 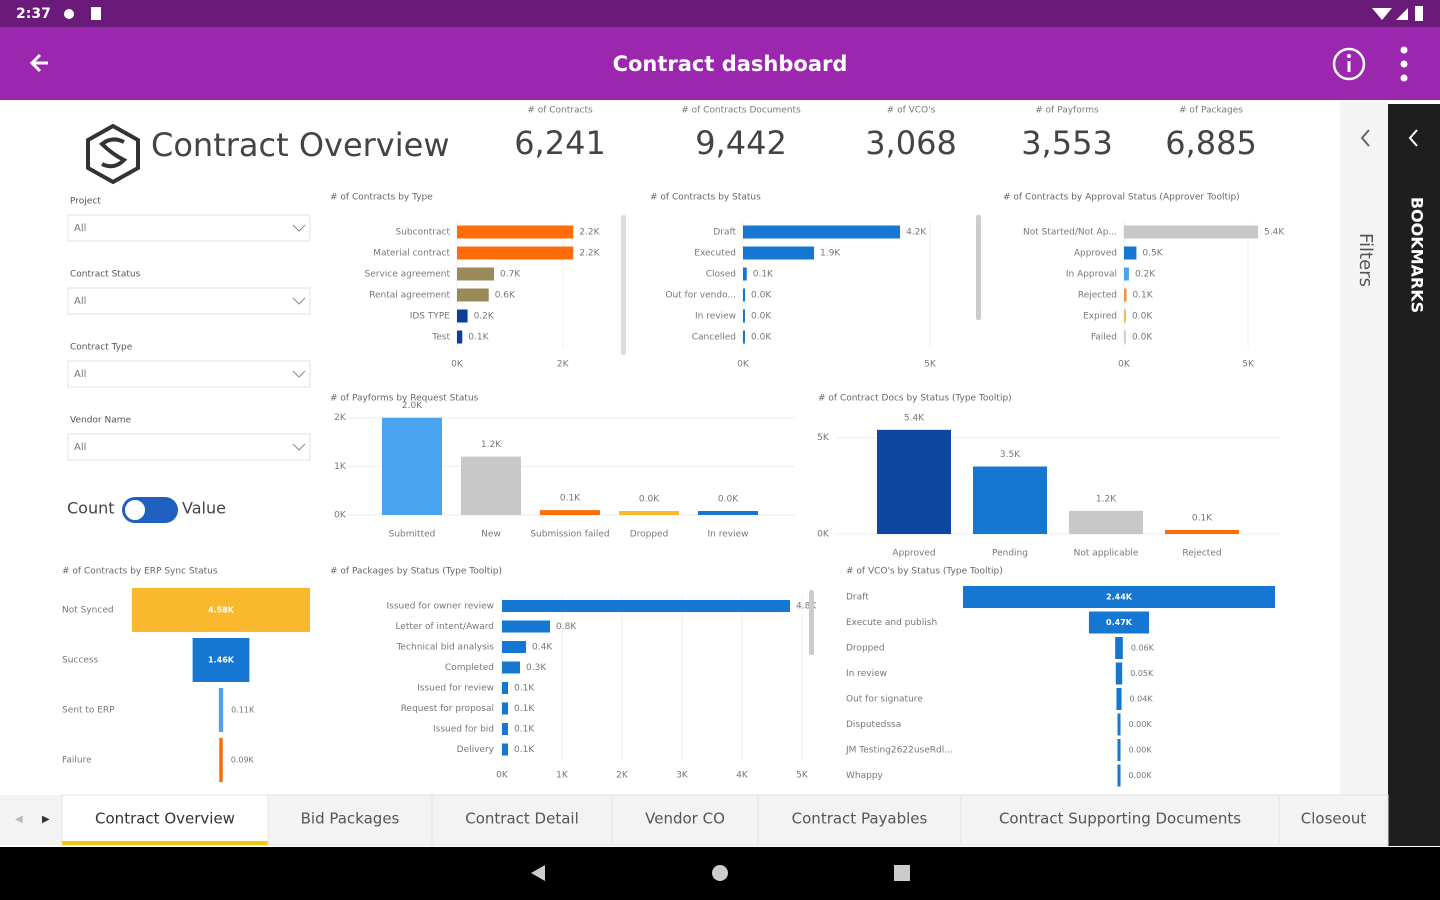 I want to click on filters-expand, so click(x=1365, y=138).